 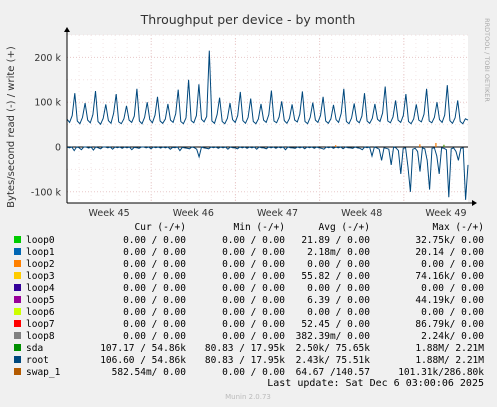 What do you see at coordinates (452, 336) in the screenshot?
I see `legend-value-max: 2.24k/ 0.00` at bounding box center [452, 336].